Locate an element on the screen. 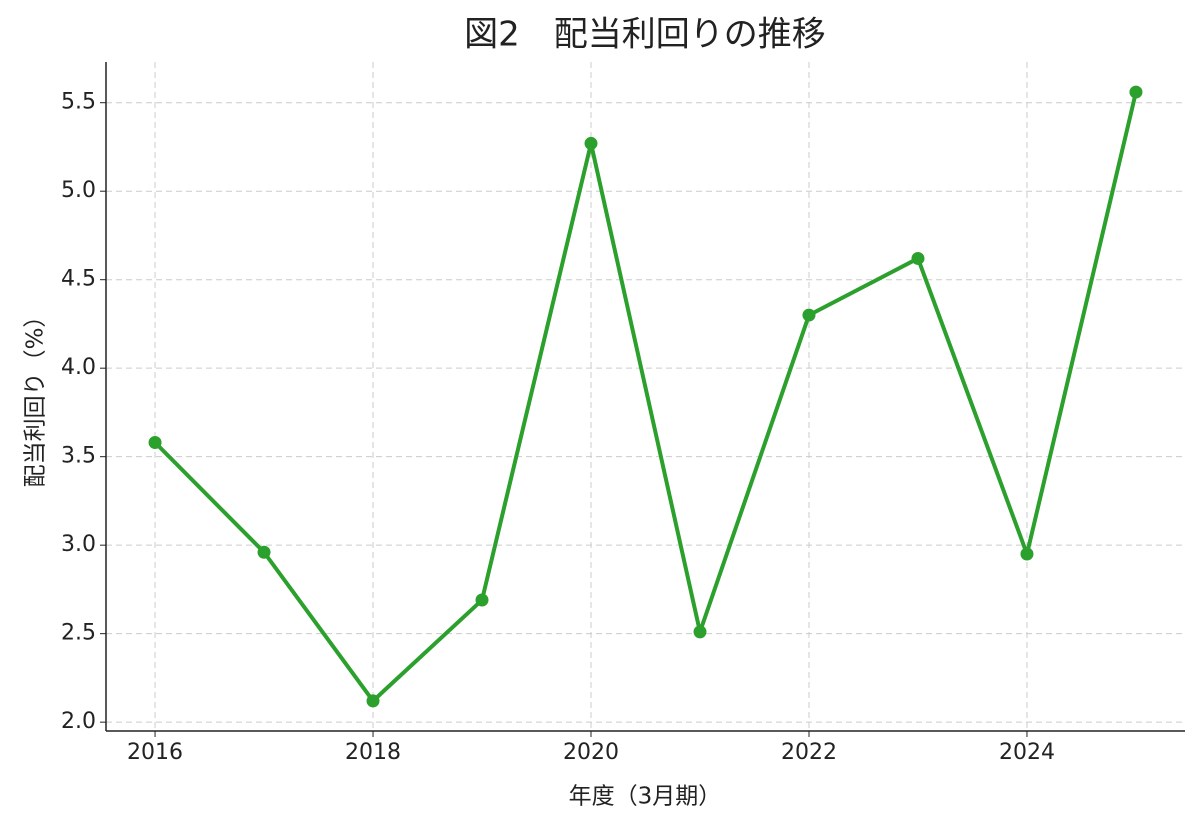 The image size is (1200, 828). y-tick-label: 4.5 is located at coordinates (78, 279).